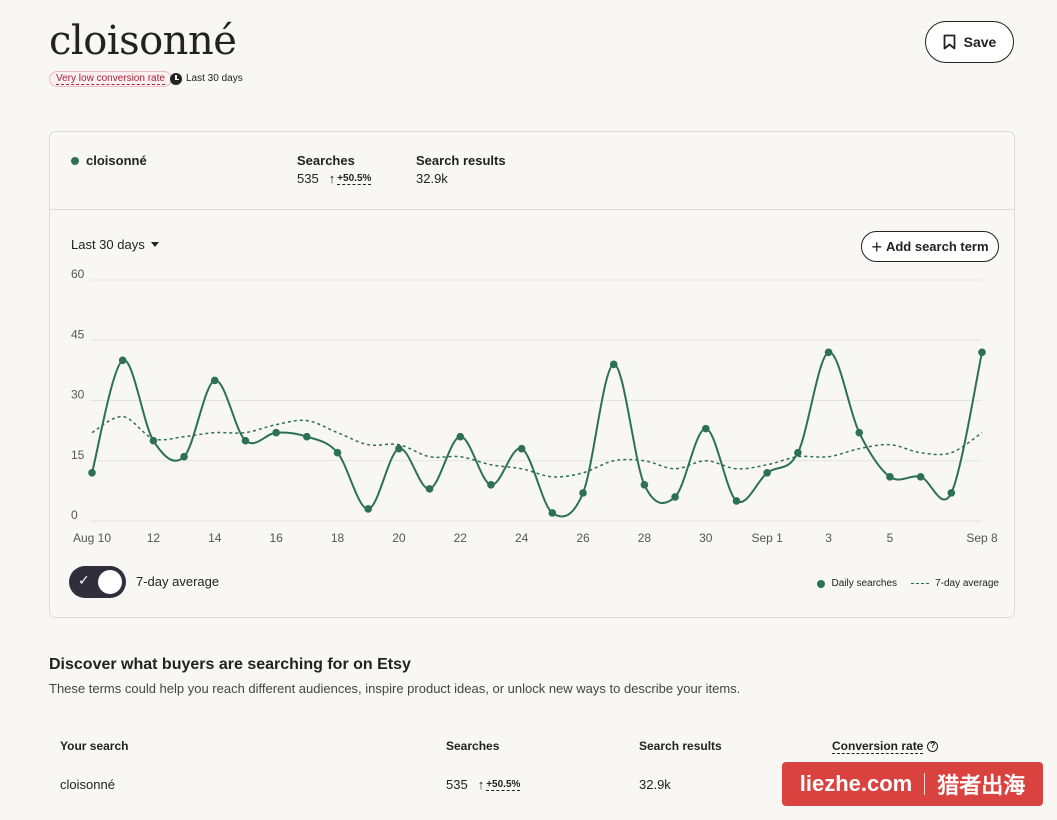 This screenshot has width=1057, height=820. What do you see at coordinates (583, 538) in the screenshot?
I see `x-tick-label: 26` at bounding box center [583, 538].